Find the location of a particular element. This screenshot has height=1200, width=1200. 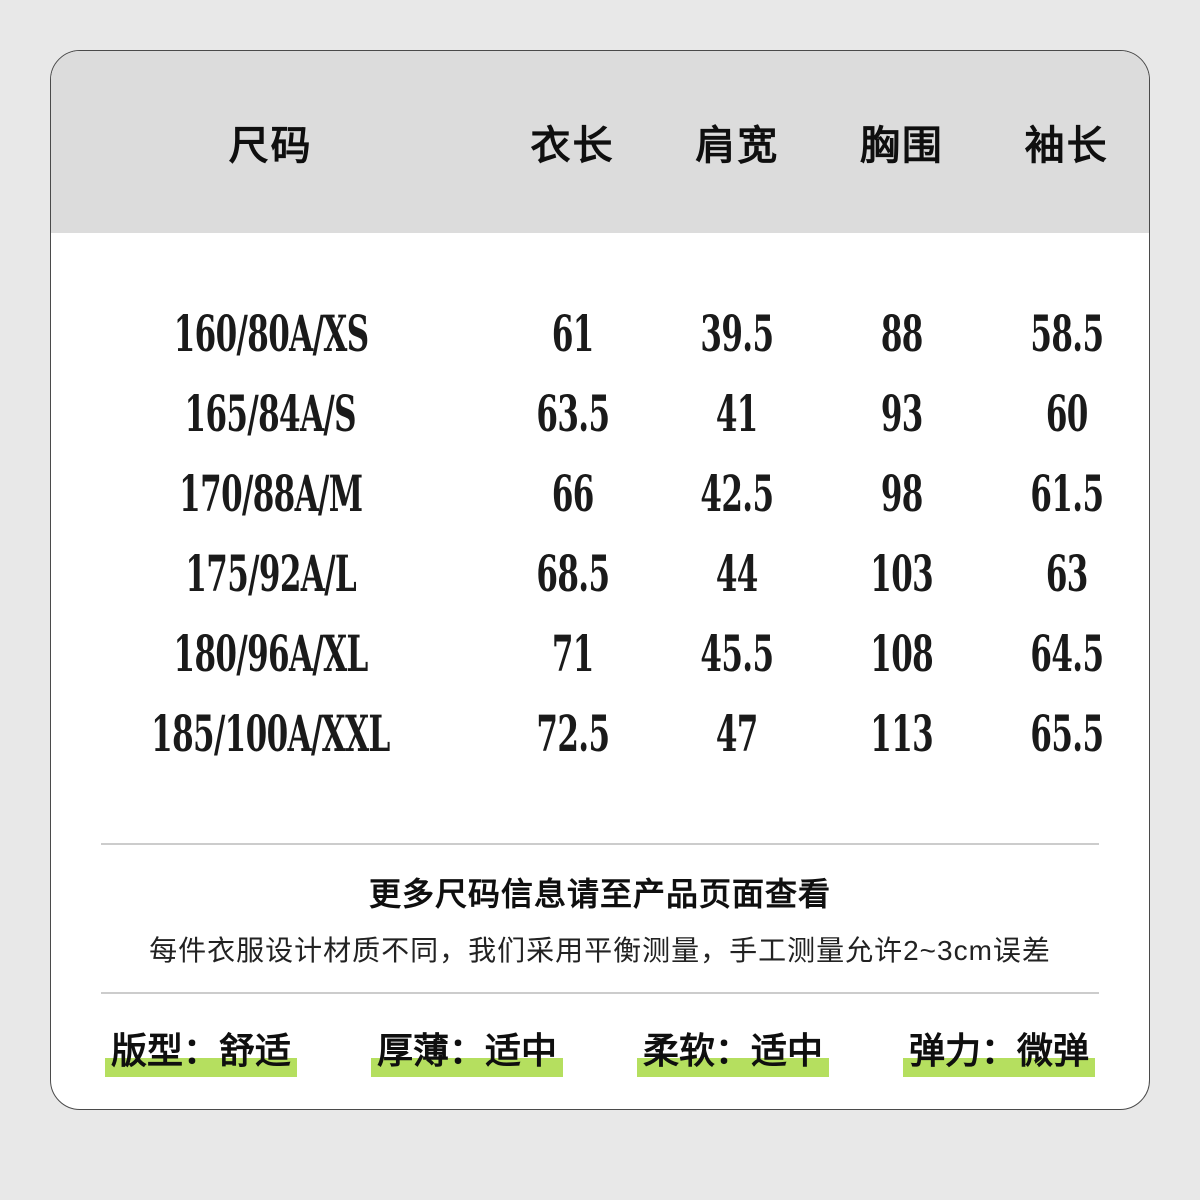

value-cell: 72.5 is located at coordinates (573, 733).